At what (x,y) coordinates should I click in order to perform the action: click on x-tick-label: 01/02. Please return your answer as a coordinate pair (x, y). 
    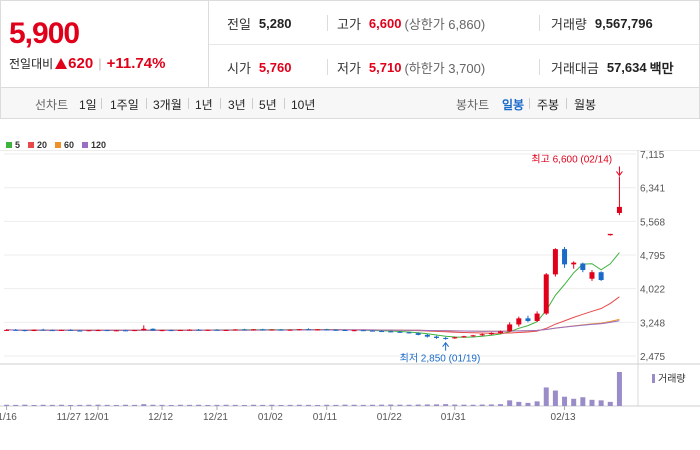
    Looking at the image, I should click on (270, 417).